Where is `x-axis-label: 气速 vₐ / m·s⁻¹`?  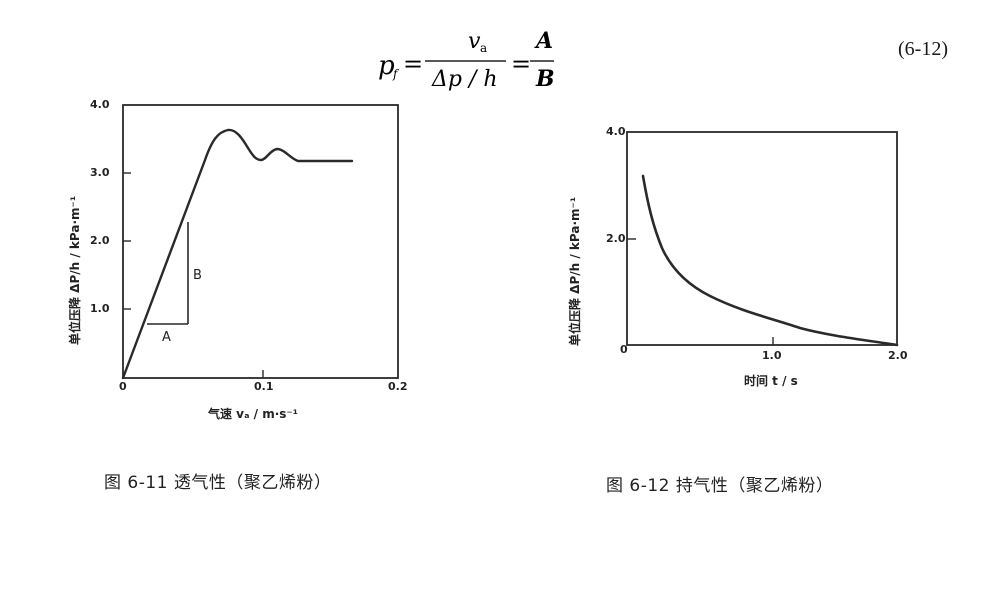
x-axis-label: 气速 vₐ / m·s⁻¹ is located at coordinates (253, 414).